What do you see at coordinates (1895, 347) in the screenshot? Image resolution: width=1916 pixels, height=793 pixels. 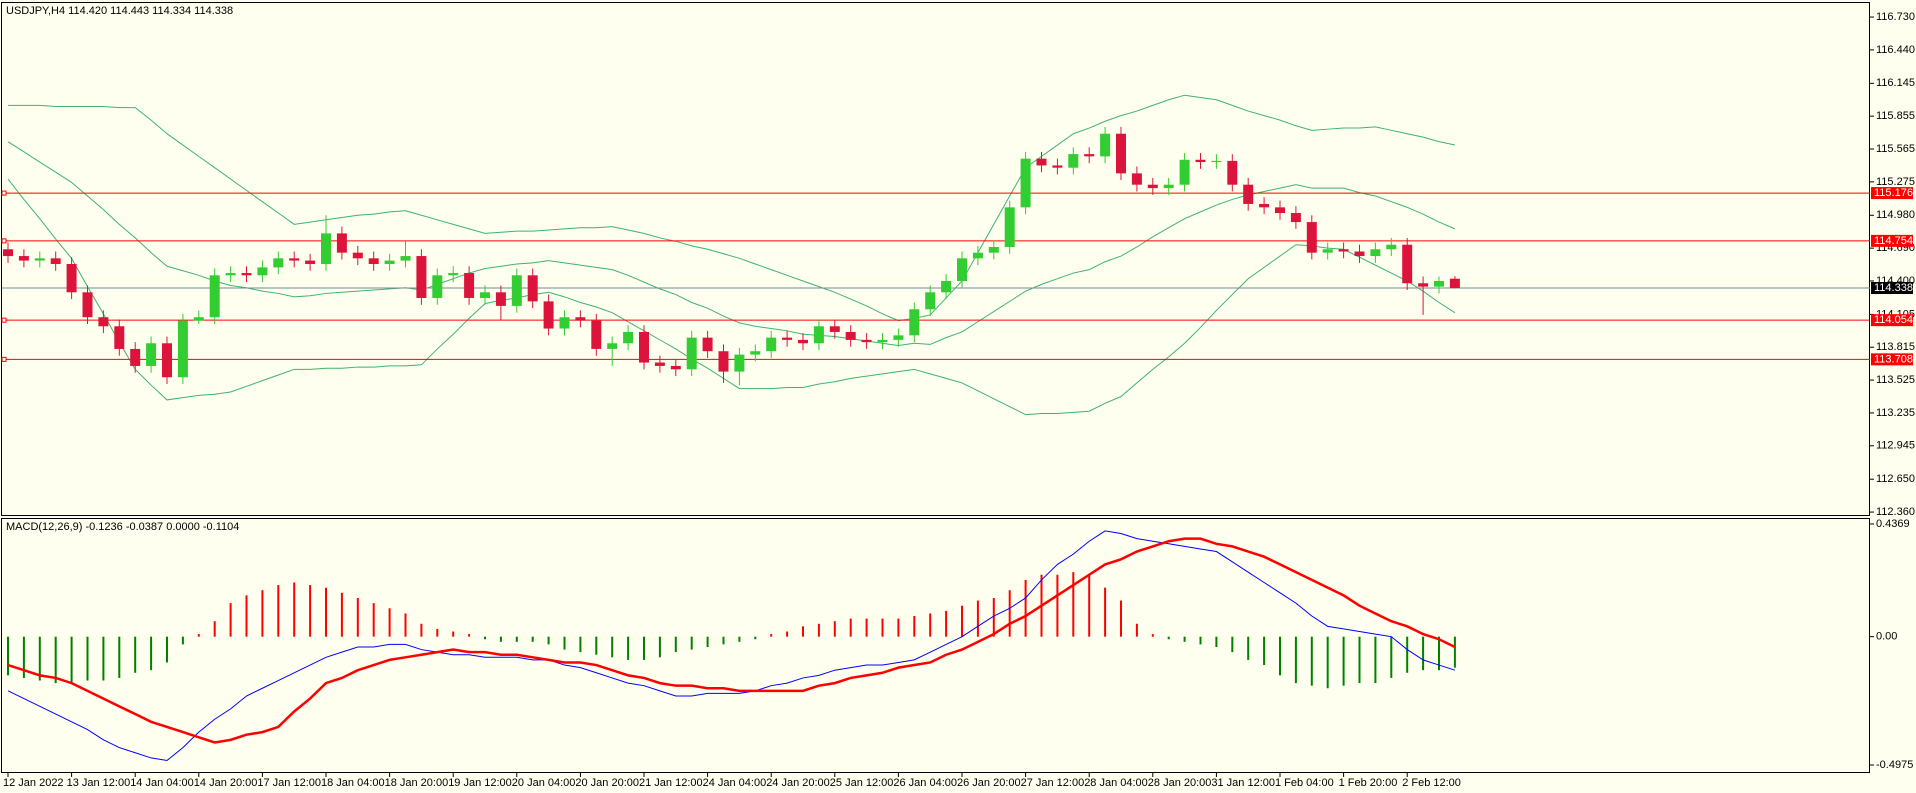 I see `y-tick-label: 113.815` at bounding box center [1895, 347].